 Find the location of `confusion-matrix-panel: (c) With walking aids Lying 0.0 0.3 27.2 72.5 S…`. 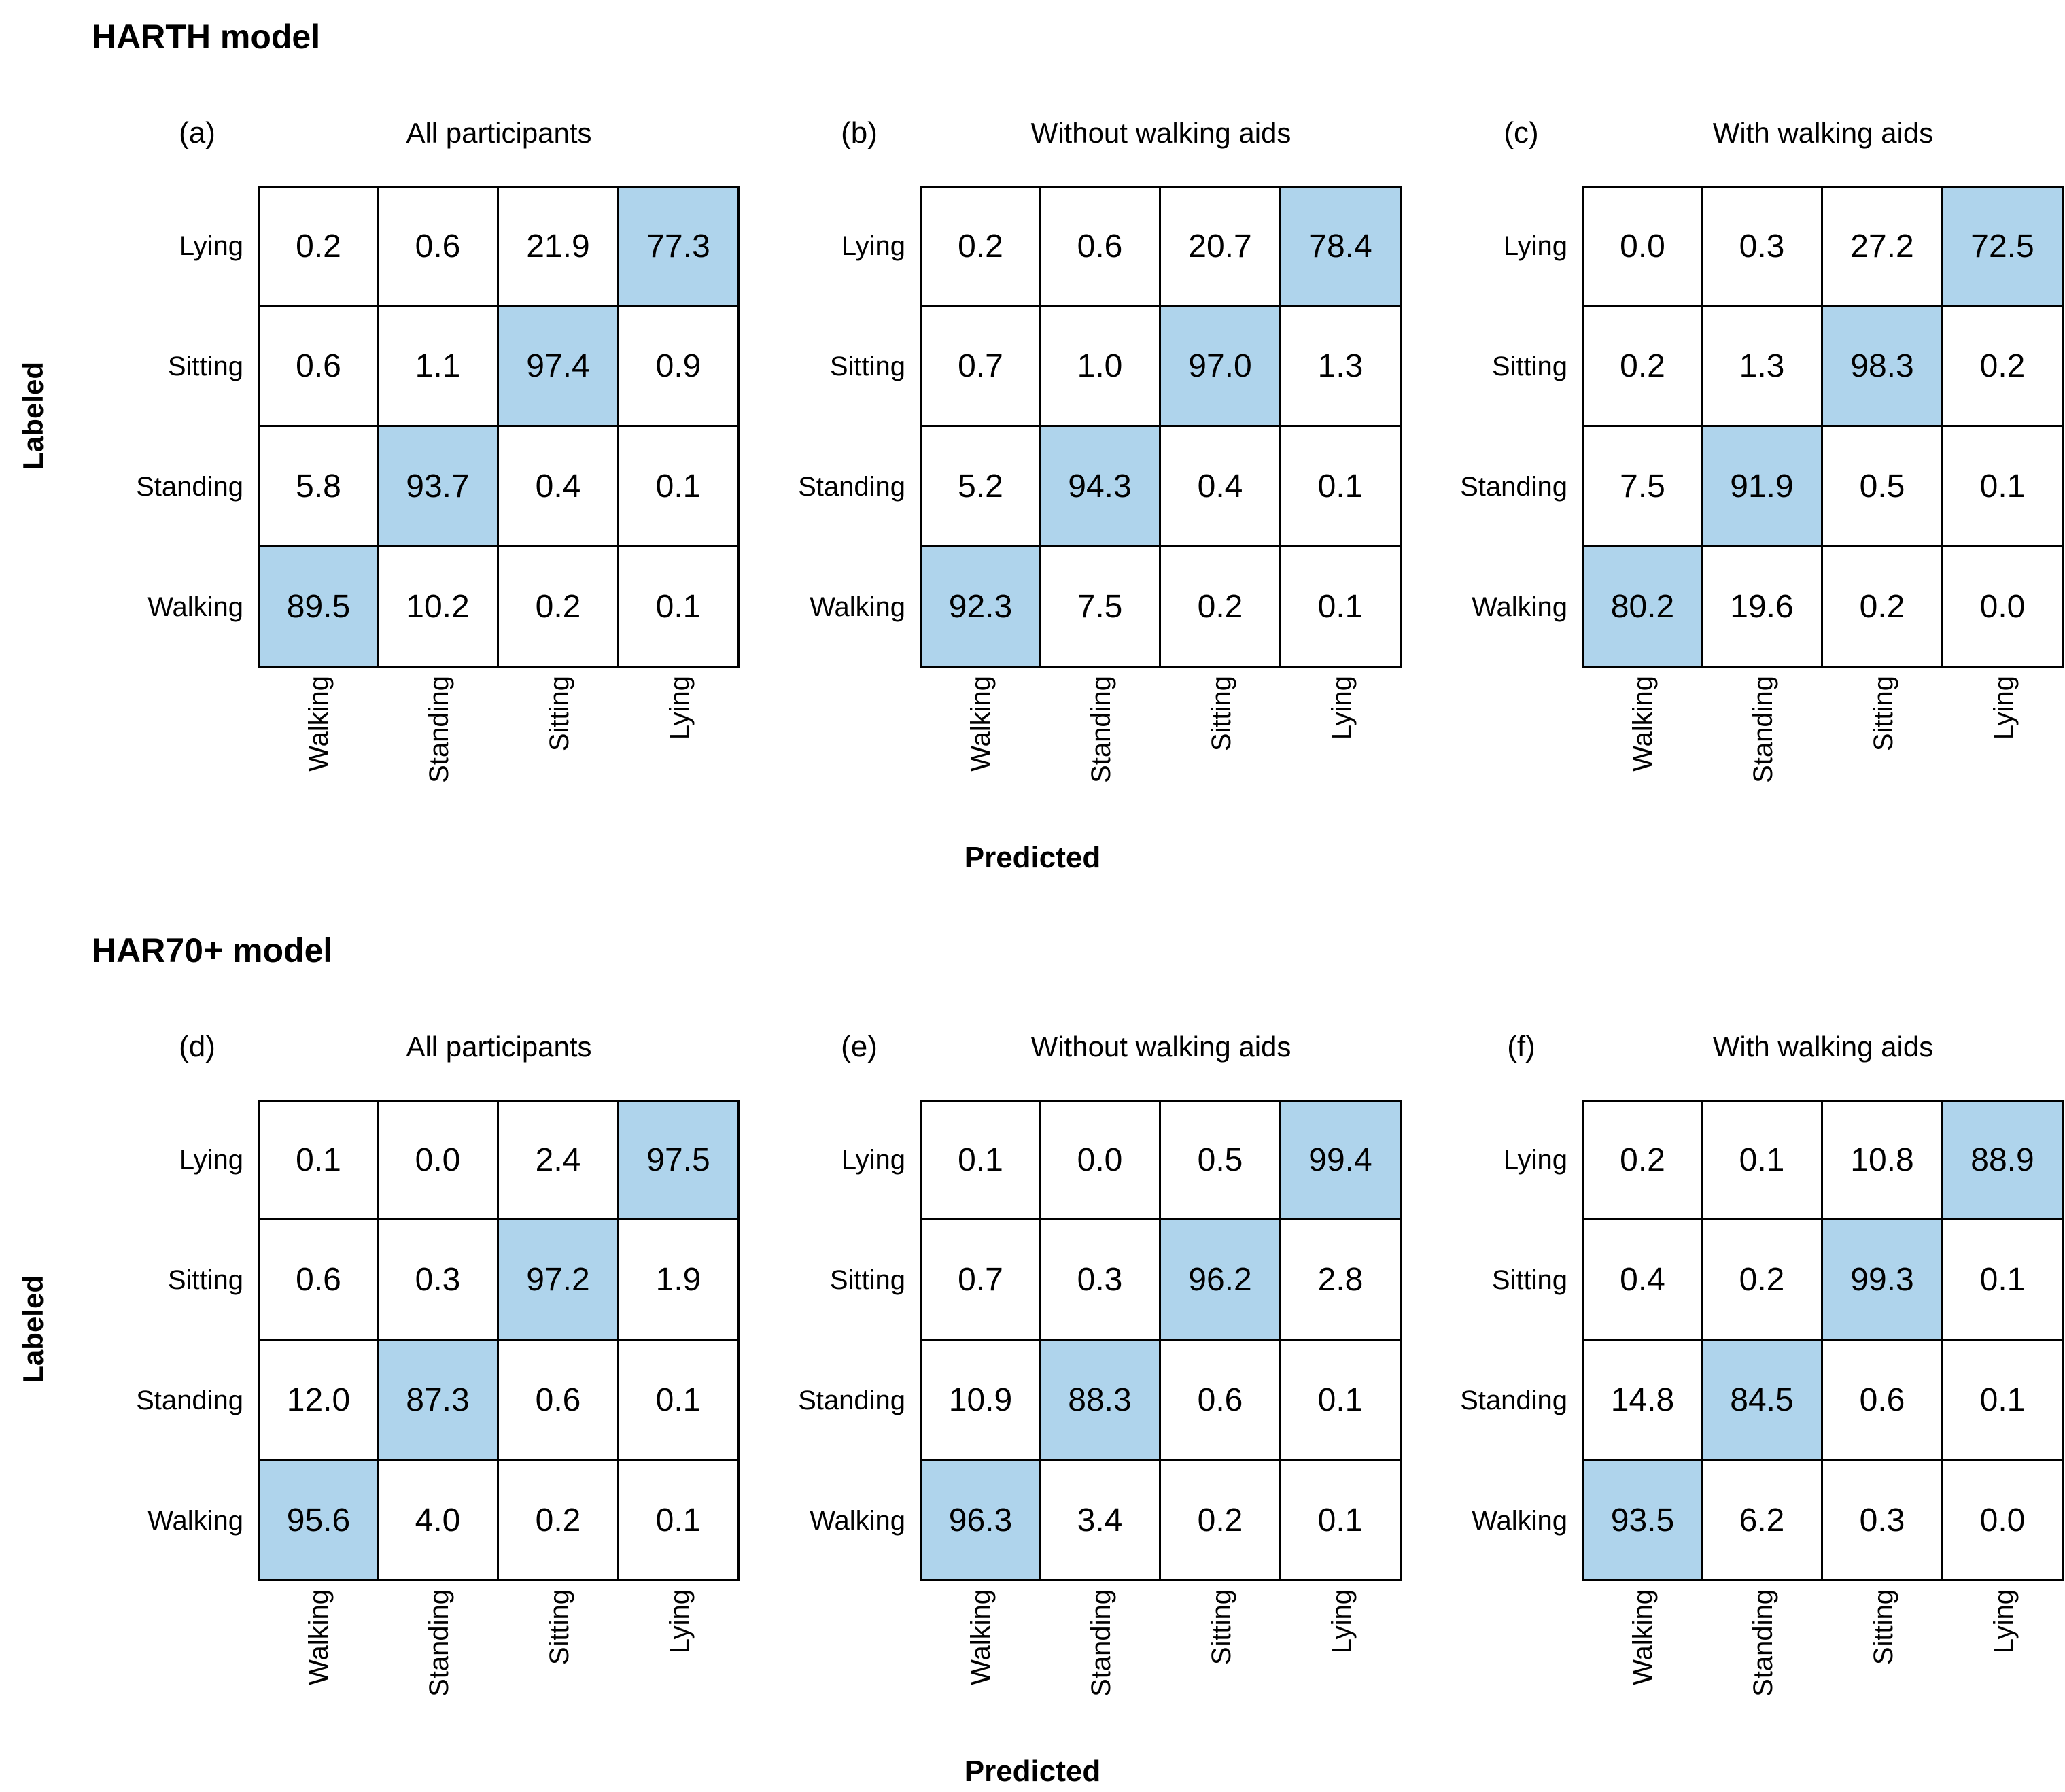

confusion-matrix-panel: (c) With walking aids Lying 0.0 0.3 27.2 72.5 S… is located at coordinates (1762, 466).